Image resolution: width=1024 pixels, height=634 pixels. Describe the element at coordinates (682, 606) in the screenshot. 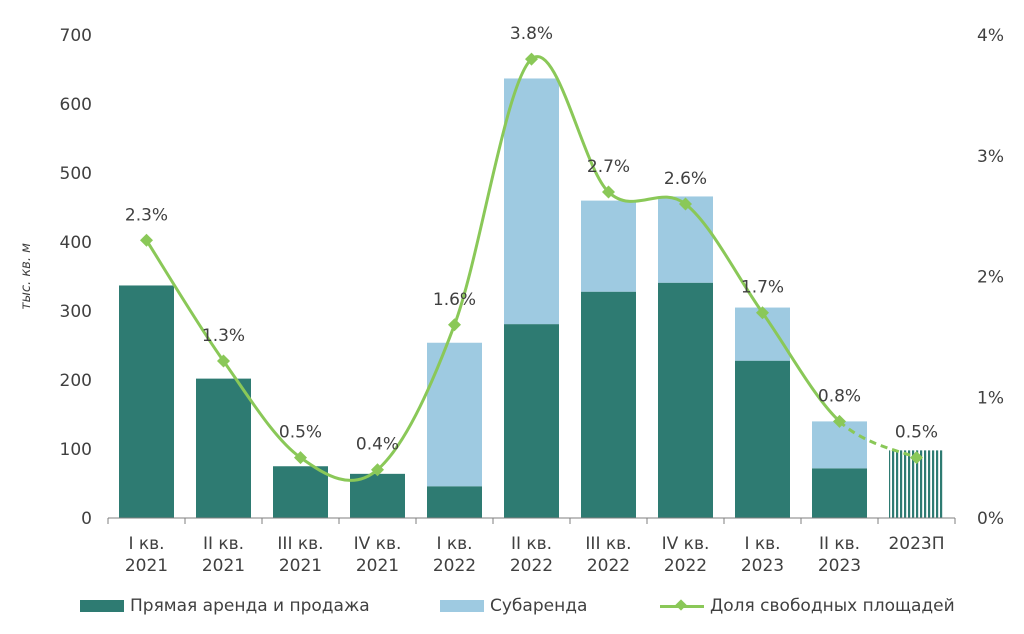

I see `legend-swatch-vacancy` at that location.